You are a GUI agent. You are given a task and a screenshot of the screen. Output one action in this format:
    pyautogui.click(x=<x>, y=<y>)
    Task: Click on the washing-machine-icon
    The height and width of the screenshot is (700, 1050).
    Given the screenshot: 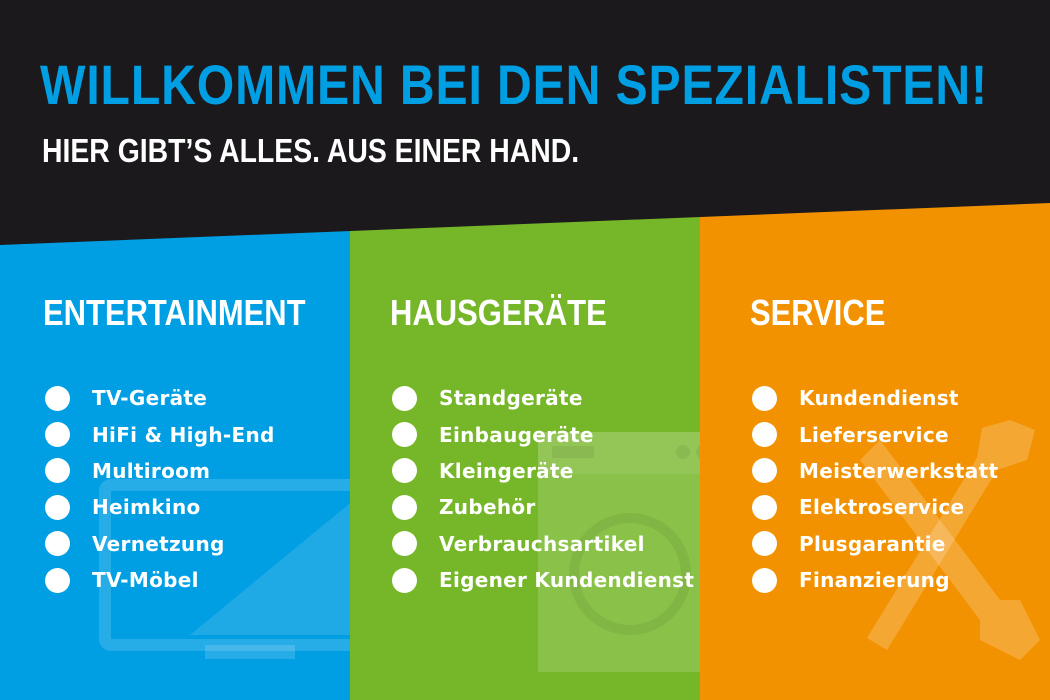 What is the action you would take?
    pyautogui.click(x=619, y=552)
    